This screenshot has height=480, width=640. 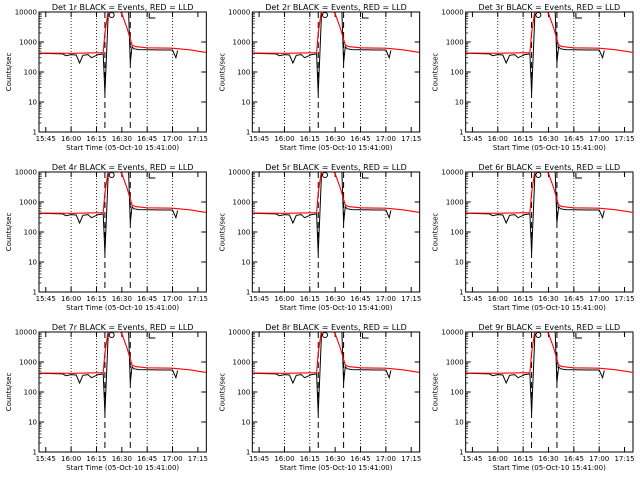 What do you see at coordinates (336, 167) in the screenshot?
I see `panel-title: Det 5r BLACK = Events, RED = LLD` at bounding box center [336, 167].